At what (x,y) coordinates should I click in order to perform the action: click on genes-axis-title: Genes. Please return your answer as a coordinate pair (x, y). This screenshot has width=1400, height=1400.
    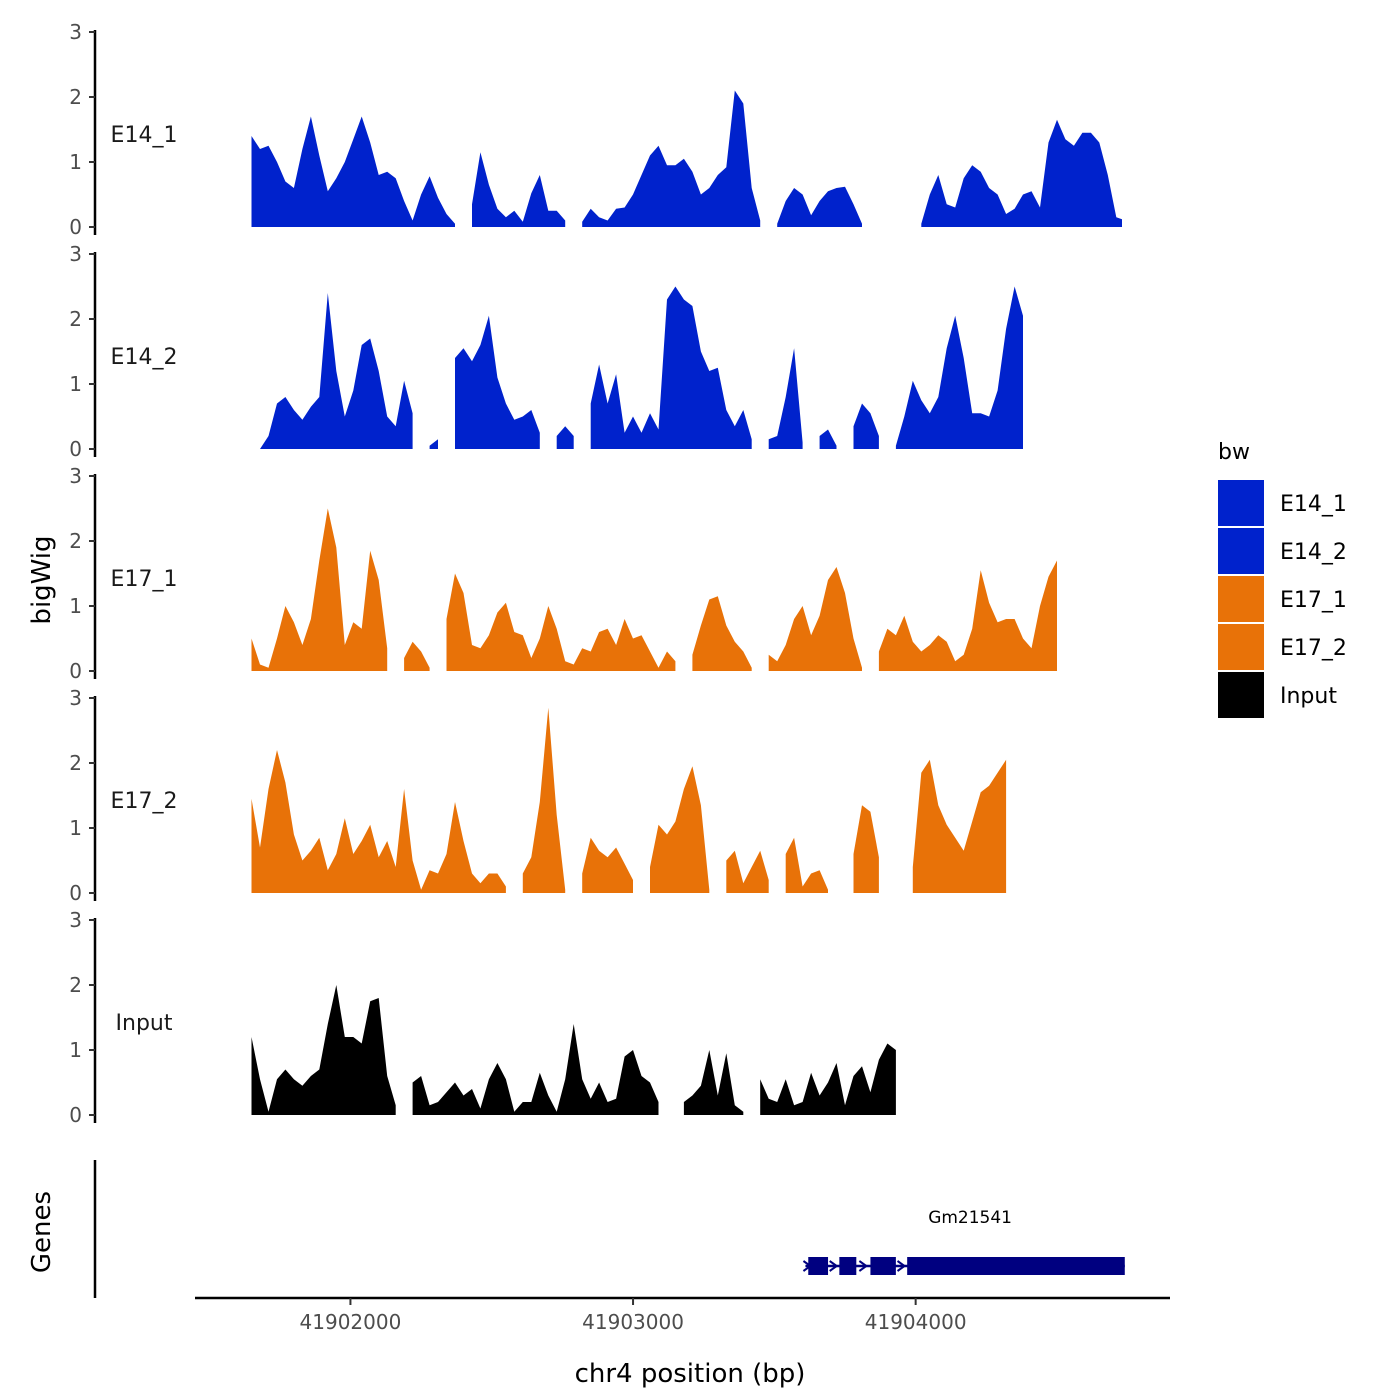
    Looking at the image, I should click on (42, 1232).